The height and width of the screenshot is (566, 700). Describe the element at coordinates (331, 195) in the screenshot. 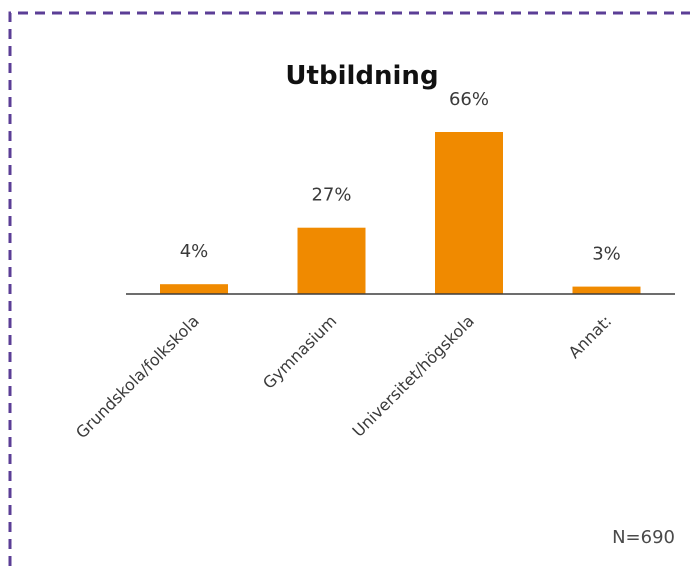

I see `data-label: 27%` at that location.